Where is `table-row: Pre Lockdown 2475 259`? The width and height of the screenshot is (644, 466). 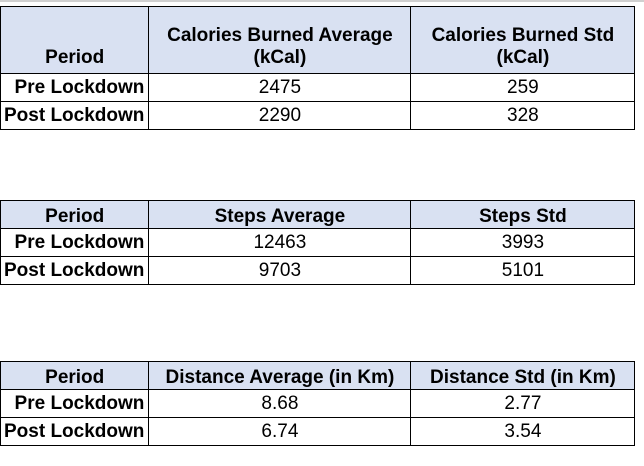 table-row: Pre Lockdown 2475 259 is located at coordinates (318, 87).